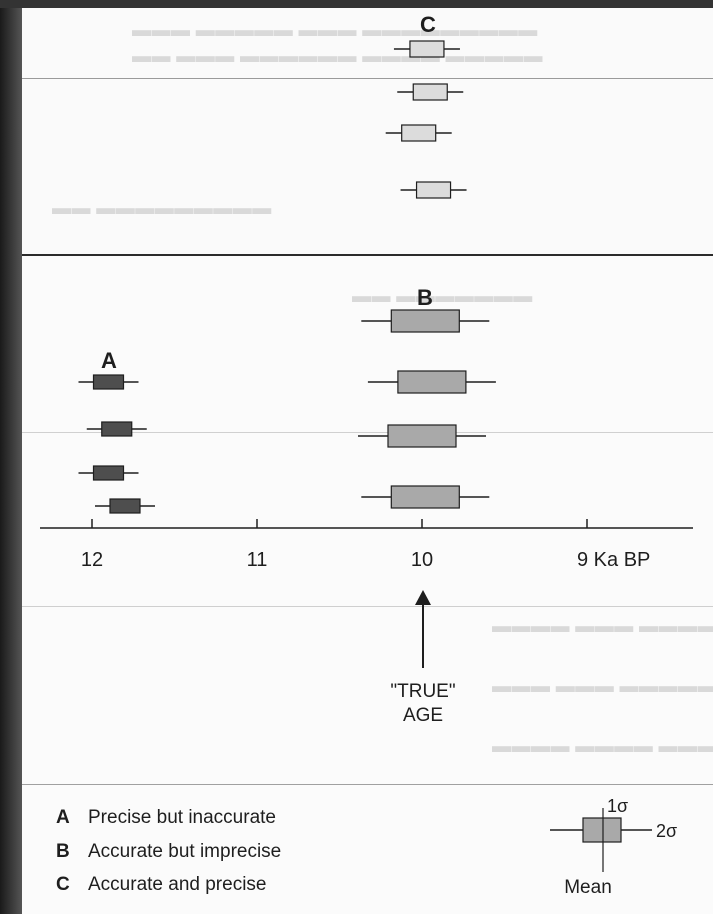 The width and height of the screenshot is (713, 914). I want to click on legend-letter-c: C, so click(63, 884).